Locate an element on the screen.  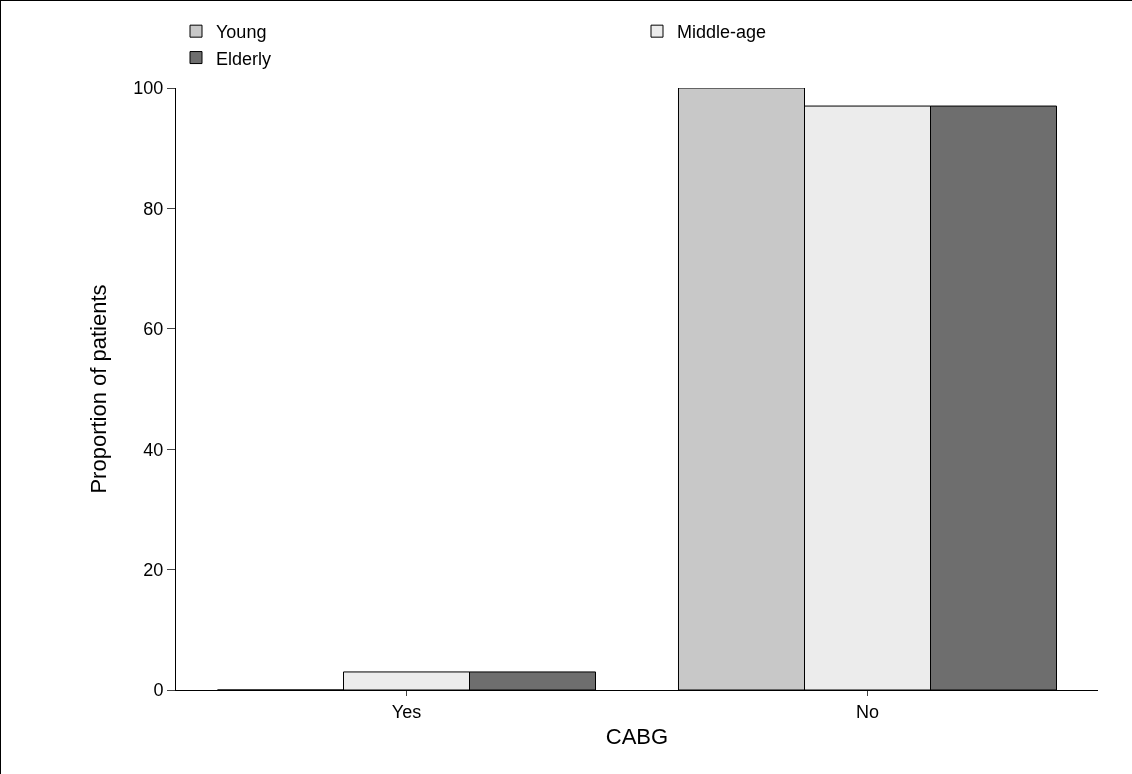
y-tick-label: 40 is located at coordinates (153, 449).